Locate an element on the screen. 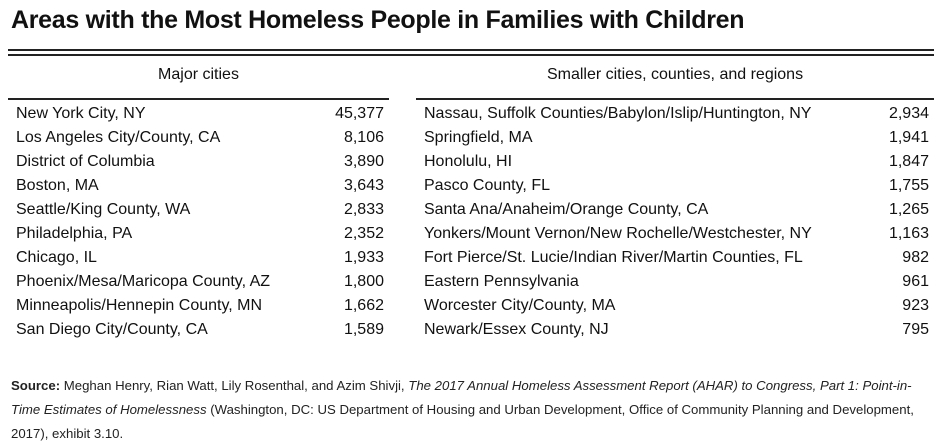 The image size is (943, 445). area-name: Santa Ana/Anaheim/Orange County, CA is located at coordinates (566, 209).